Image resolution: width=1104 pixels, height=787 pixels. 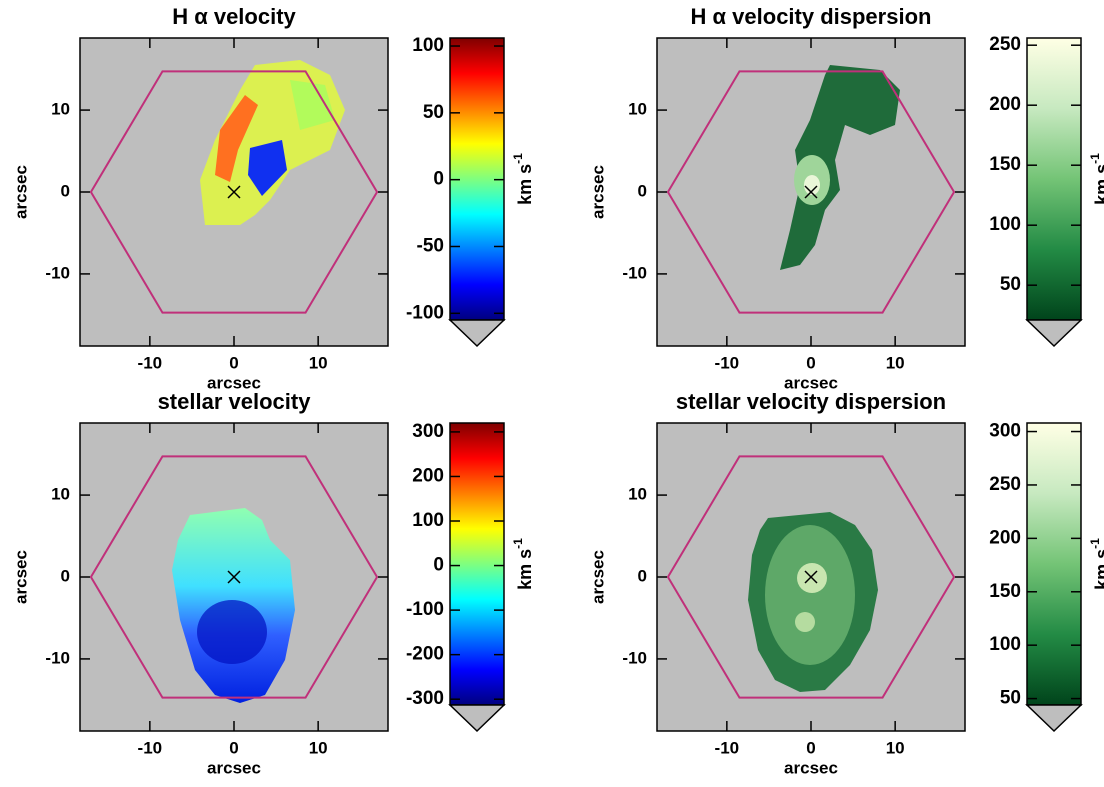 What do you see at coordinates (811, 16) in the screenshot?
I see `chart-title: H α velocity dispersion` at bounding box center [811, 16].